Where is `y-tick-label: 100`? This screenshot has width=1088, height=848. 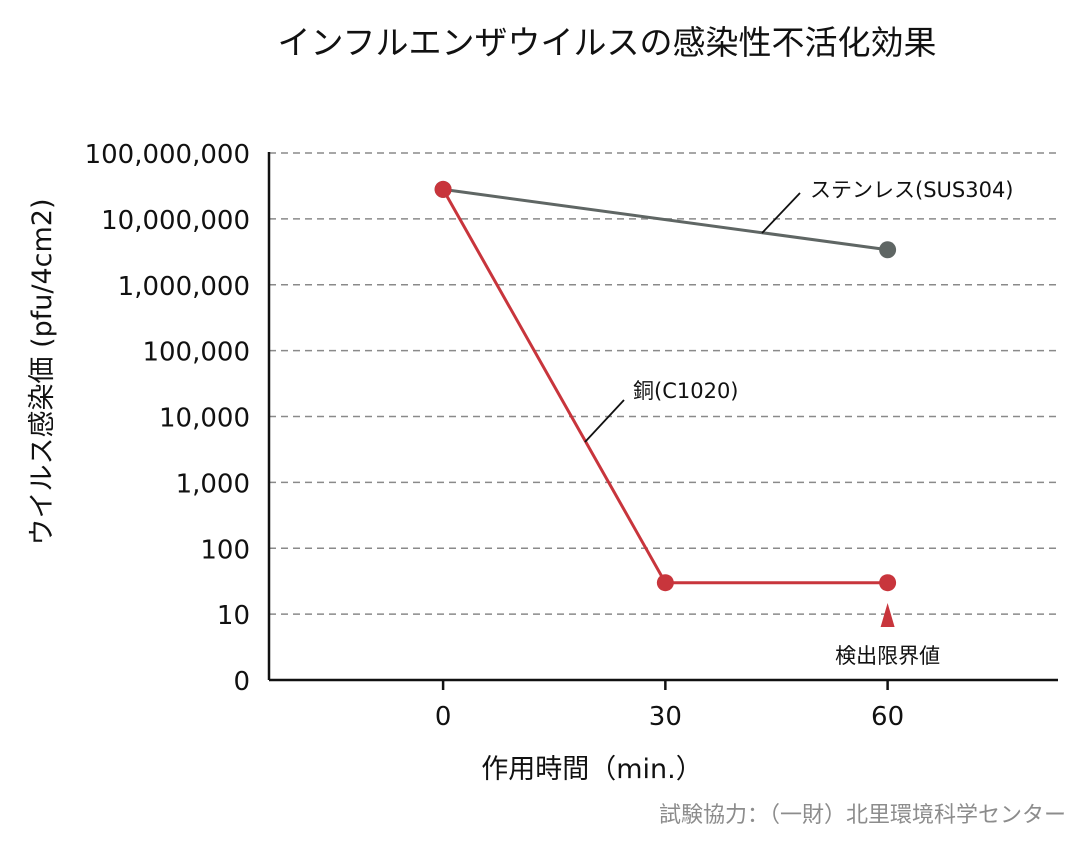 y-tick-label: 100 is located at coordinates (225, 550).